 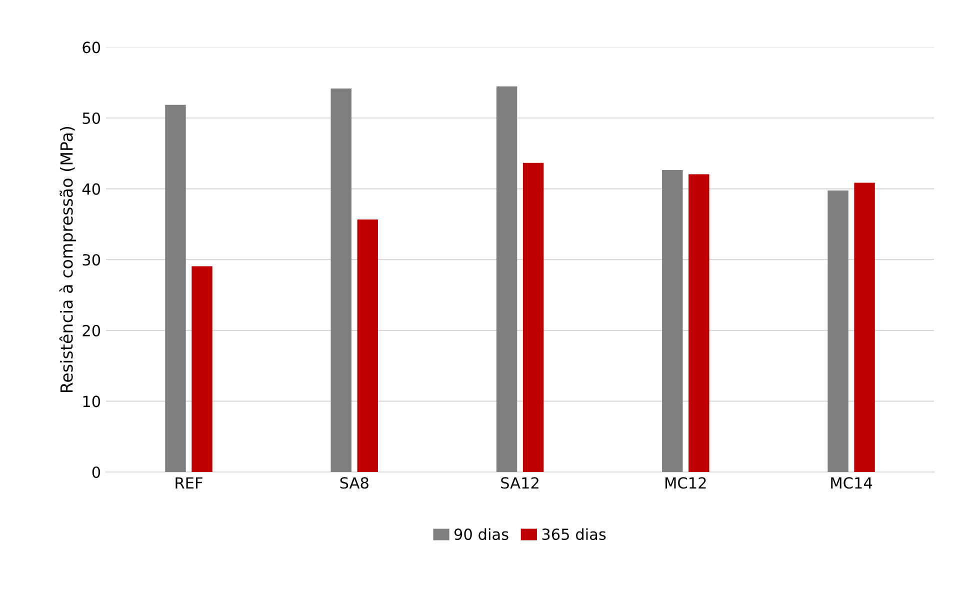 What do you see at coordinates (851, 483) in the screenshot?
I see `x-tick-label: MC14` at bounding box center [851, 483].